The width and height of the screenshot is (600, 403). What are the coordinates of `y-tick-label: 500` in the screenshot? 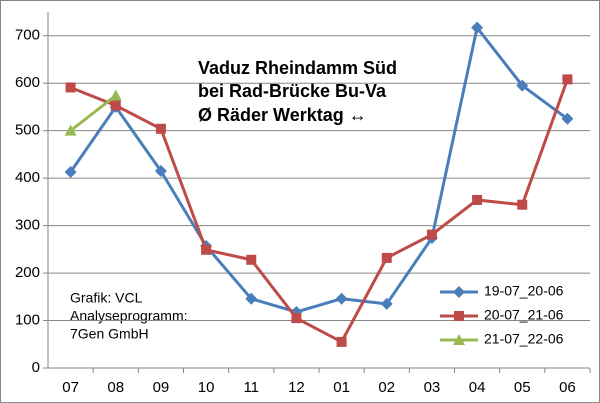 It's located at (27, 130).